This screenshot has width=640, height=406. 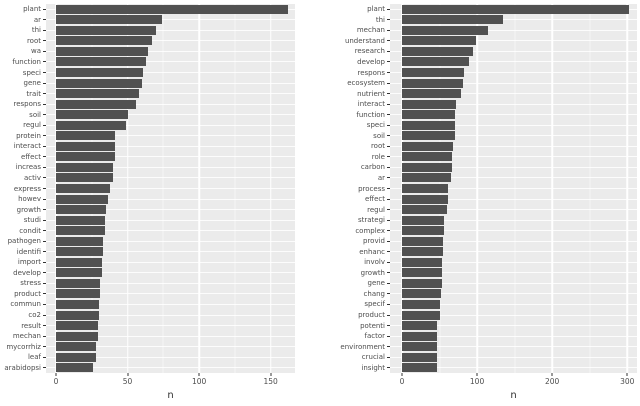 What do you see at coordinates (31, 72) in the screenshot?
I see `y-axis-label: speci` at bounding box center [31, 72].